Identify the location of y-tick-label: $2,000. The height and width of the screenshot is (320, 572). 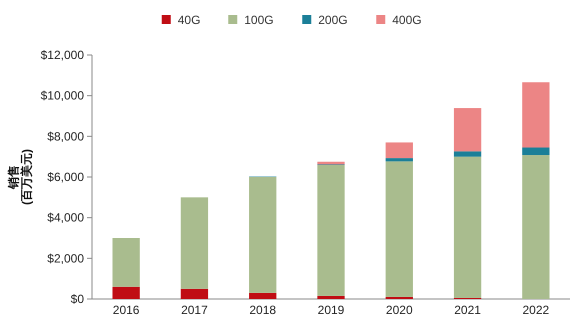
(65, 258).